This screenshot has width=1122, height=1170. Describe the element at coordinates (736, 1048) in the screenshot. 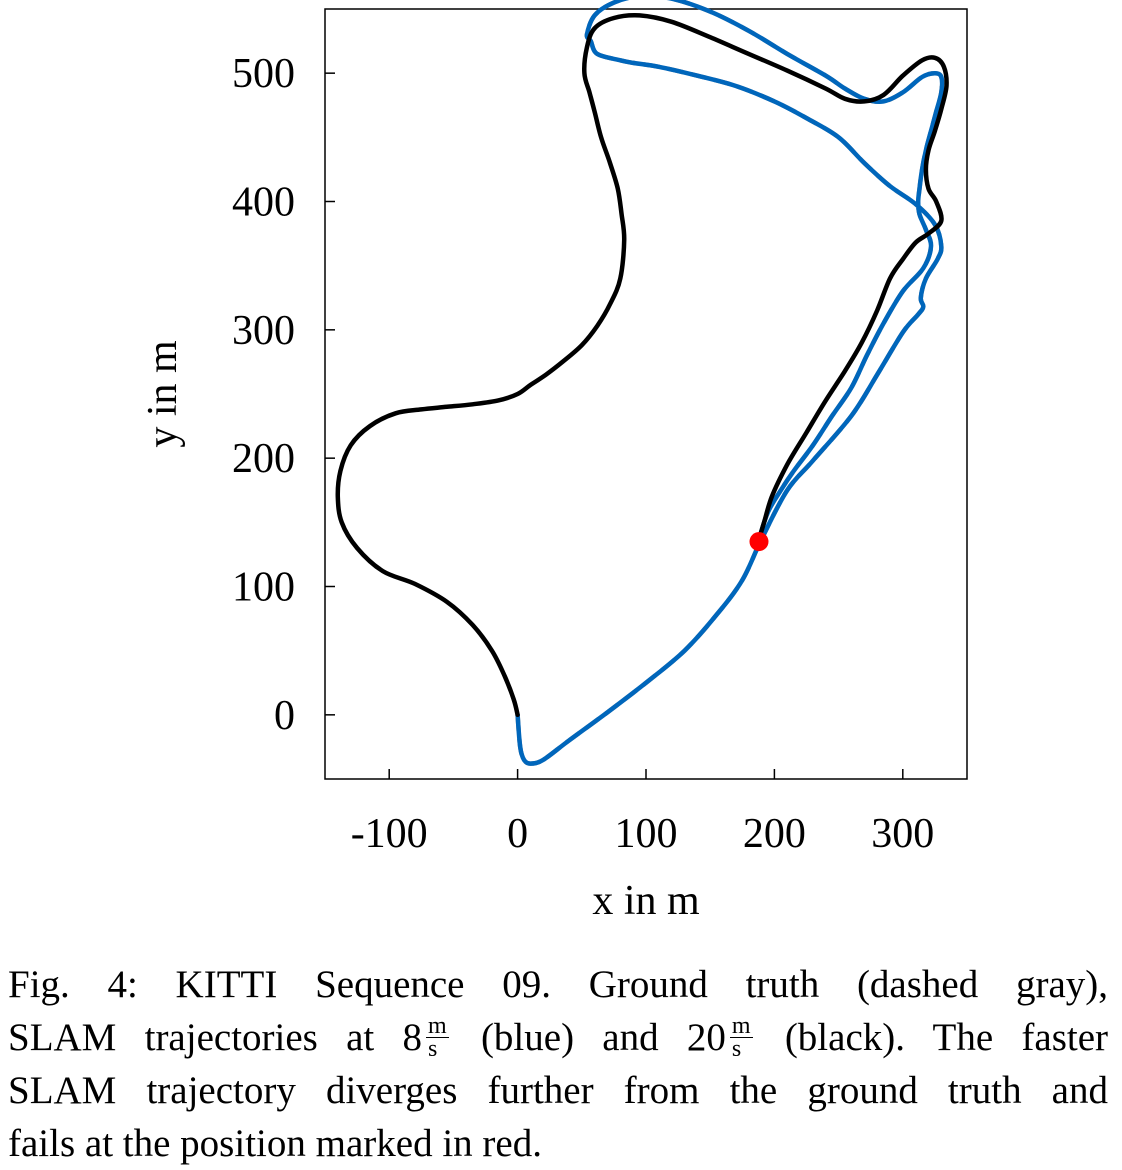

I see `unit-fraction-2-den: s` at that location.